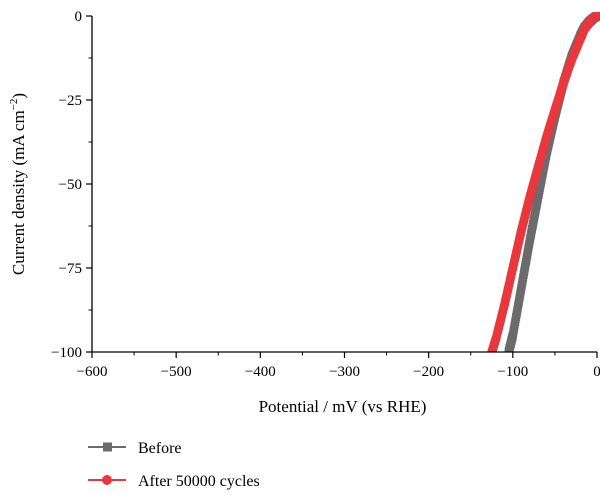 The width and height of the screenshot is (600, 495). What do you see at coordinates (18, 192) in the screenshot?
I see `y-axis-title-main: Current density (mA cm` at bounding box center [18, 192].